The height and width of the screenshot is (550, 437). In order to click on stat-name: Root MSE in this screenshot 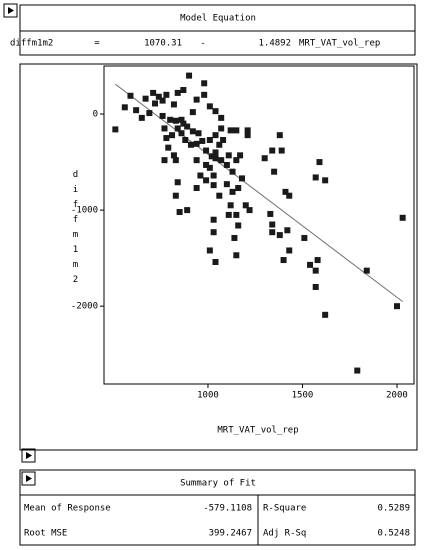, I will do `click(45, 534)`.